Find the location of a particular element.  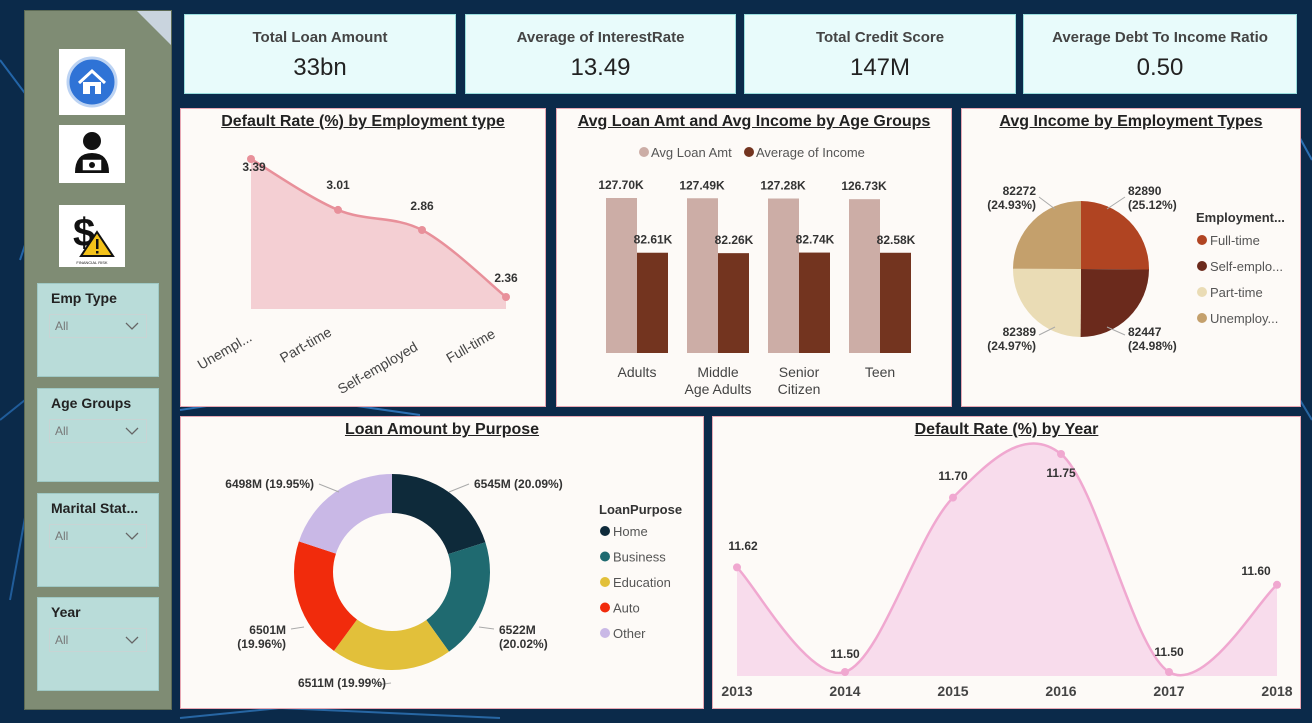

kpi-card-average-interest-rate: Average of InterestRate 13.49 is located at coordinates (600, 54).